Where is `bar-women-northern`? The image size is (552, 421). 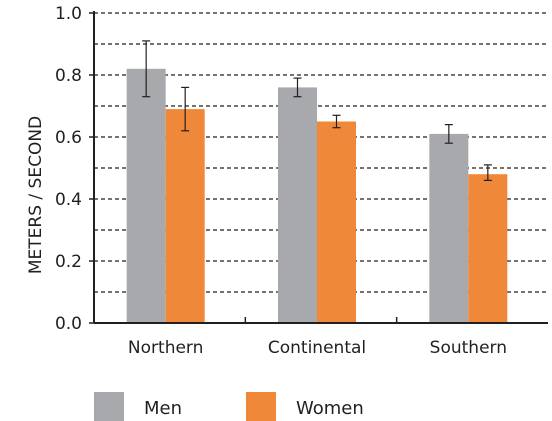 bar-women-northern is located at coordinates (185, 216).